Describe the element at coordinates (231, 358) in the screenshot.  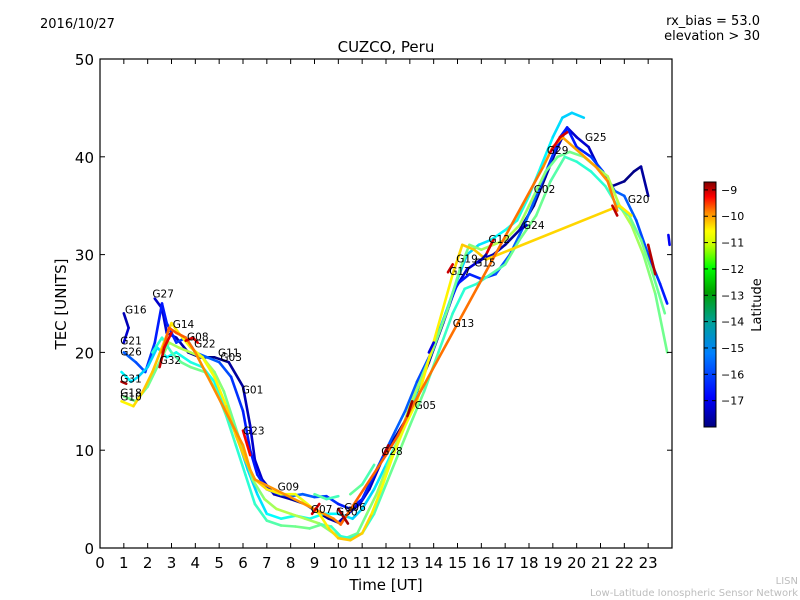
I see `satellite-label: G03` at that location.